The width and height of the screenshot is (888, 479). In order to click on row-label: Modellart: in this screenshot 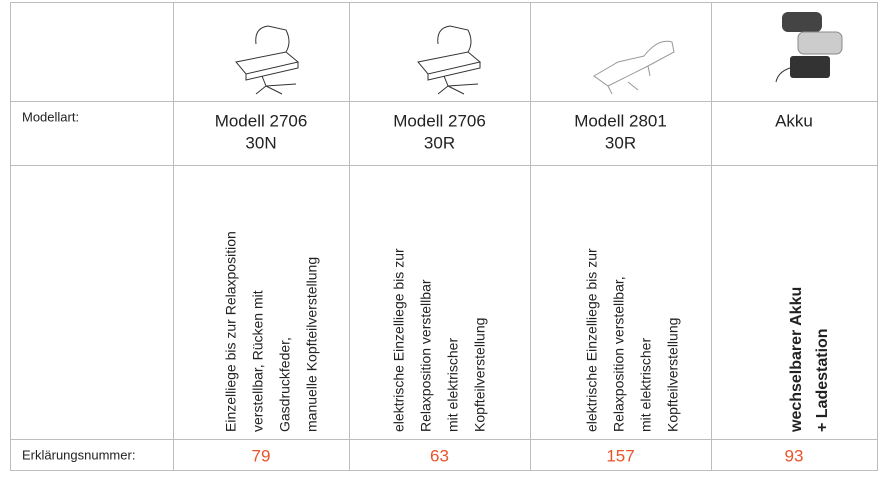, I will do `click(50, 116)`.